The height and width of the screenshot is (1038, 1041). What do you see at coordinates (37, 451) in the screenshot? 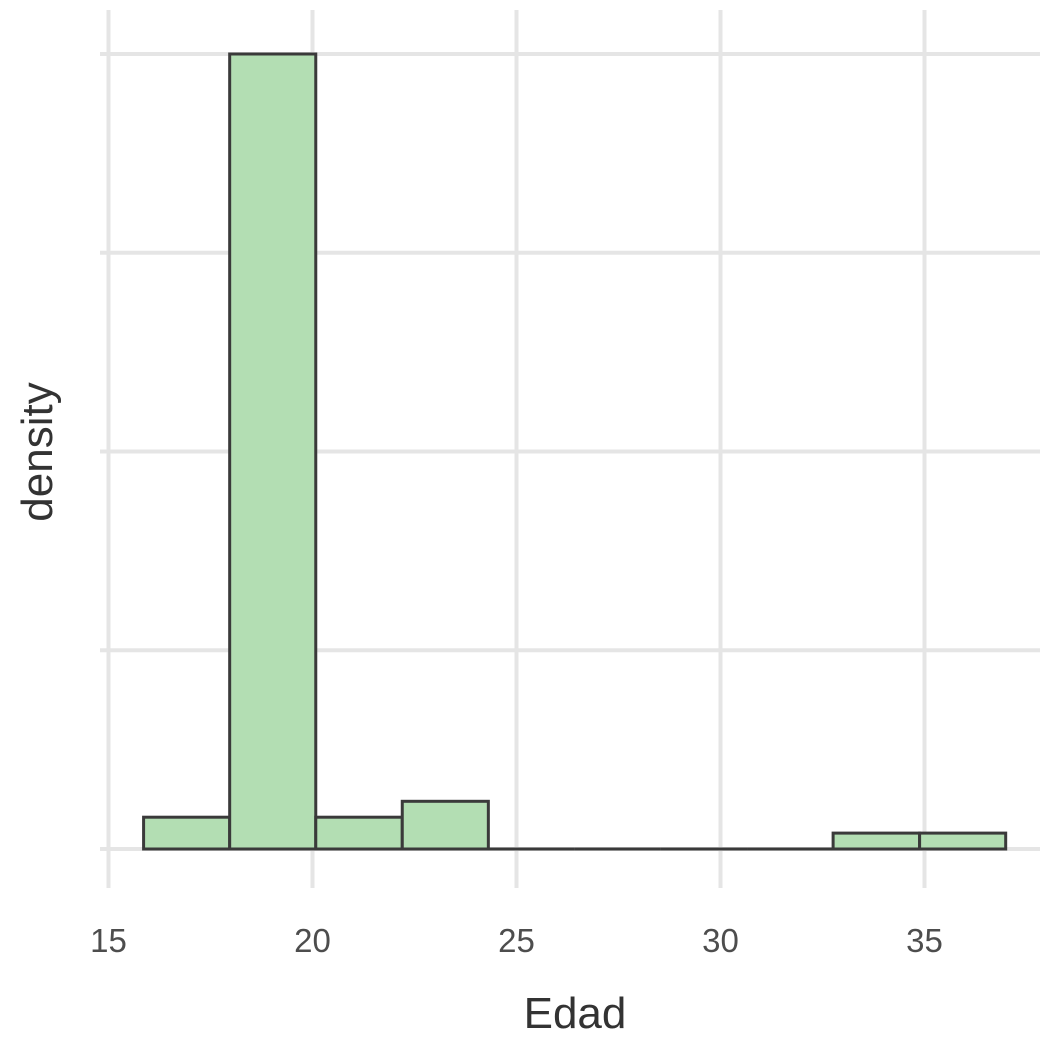
I see `y-axis-title: density` at bounding box center [37, 451].